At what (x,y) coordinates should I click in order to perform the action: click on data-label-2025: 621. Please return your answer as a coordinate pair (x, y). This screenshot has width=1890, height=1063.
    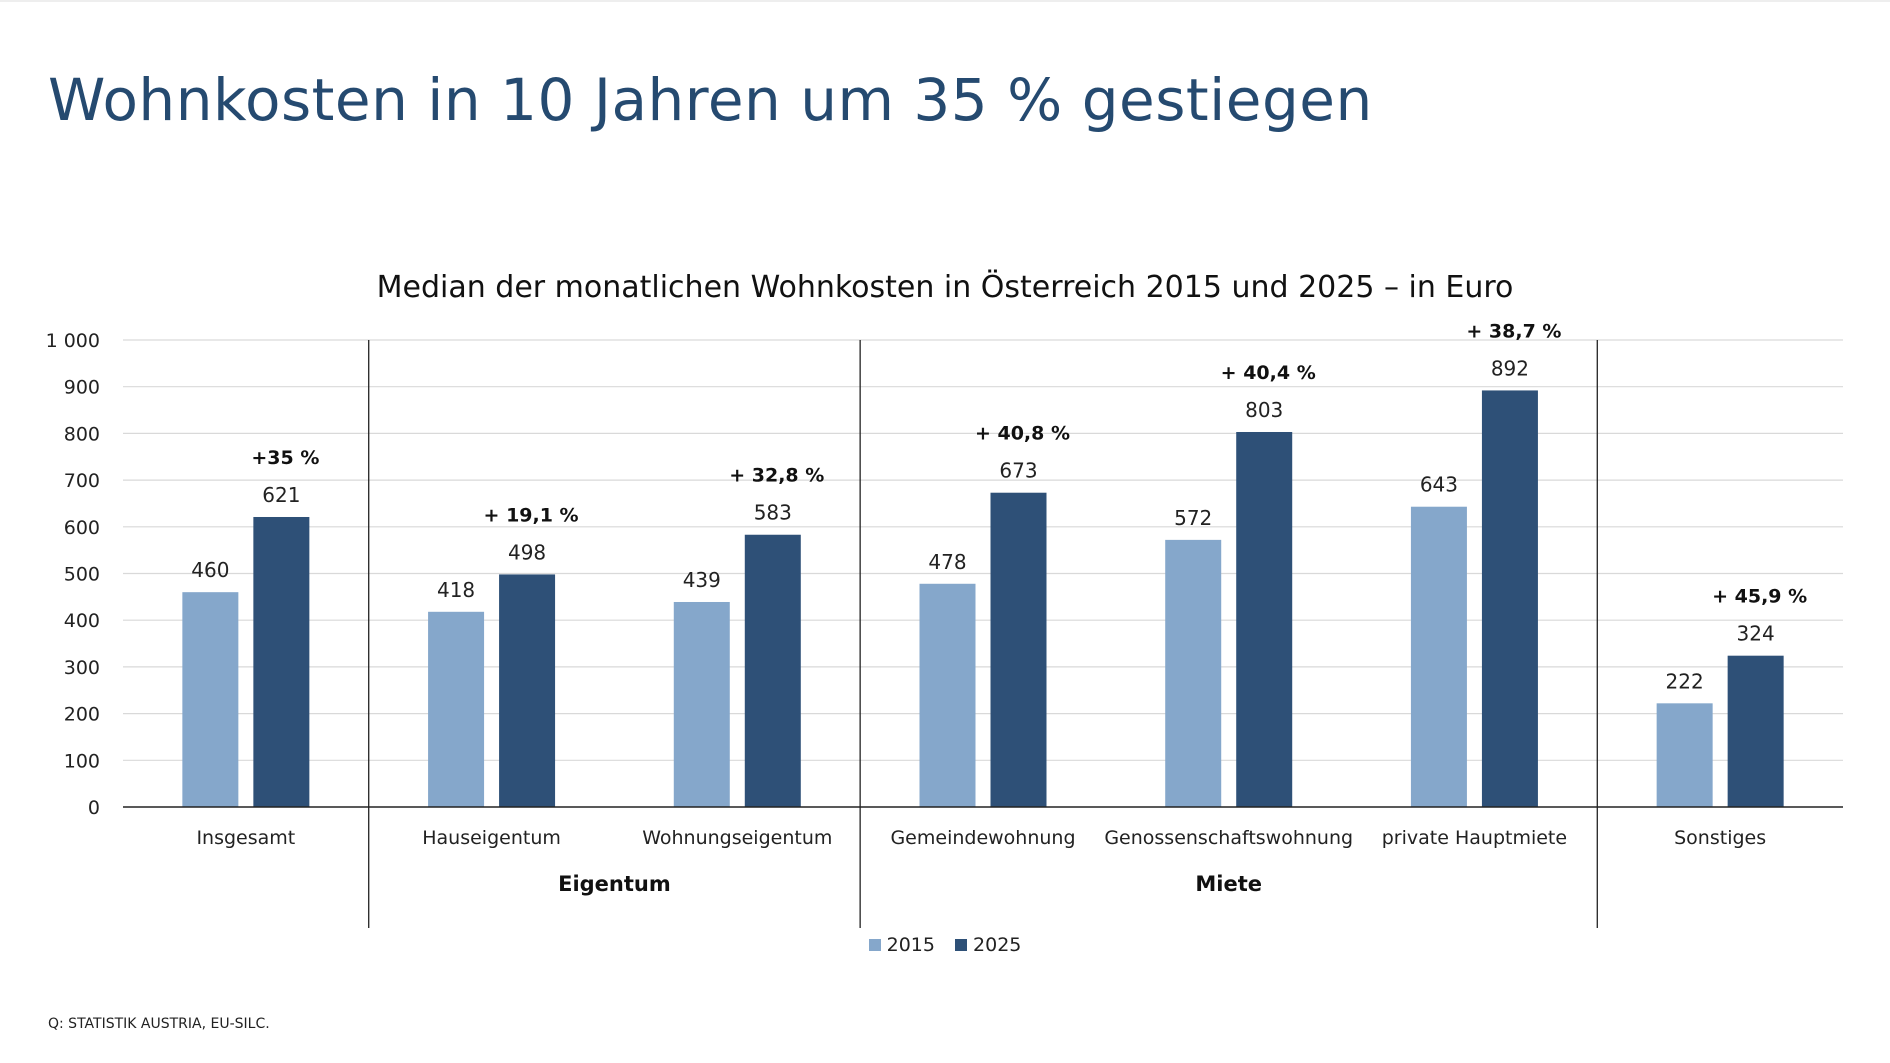
    Looking at the image, I should click on (281, 495).